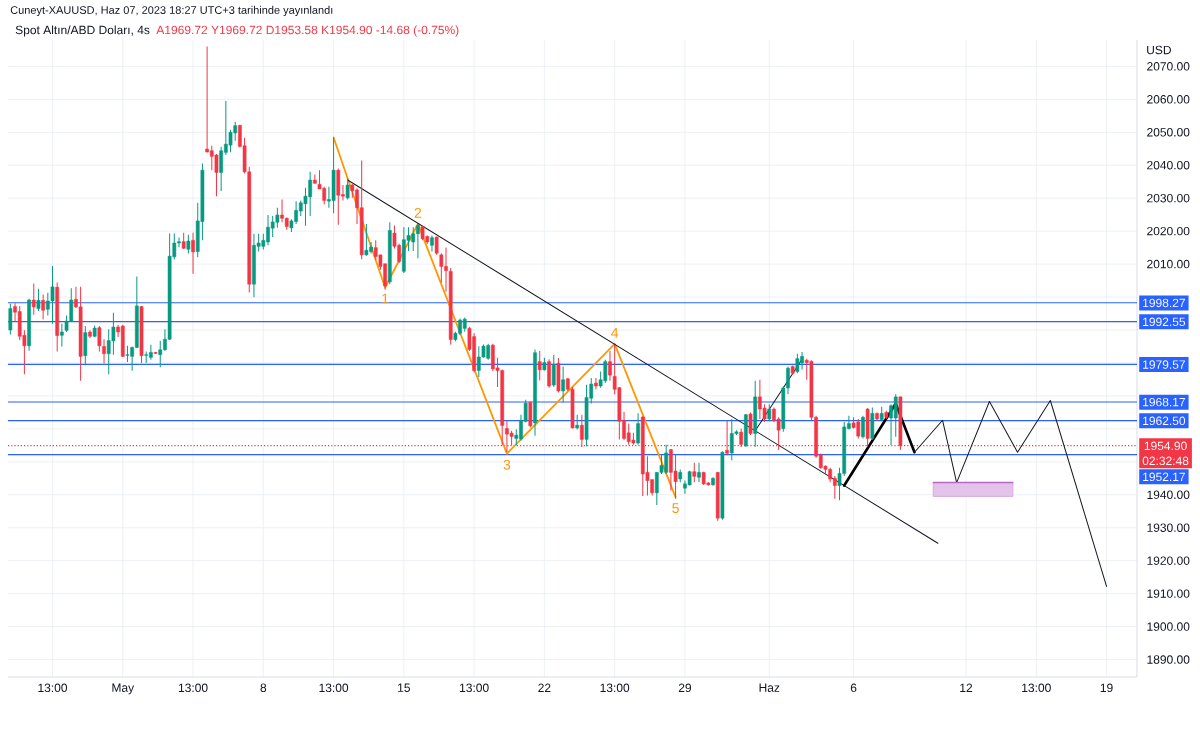  I want to click on y-tick-label: 2040.00, so click(1168, 165).